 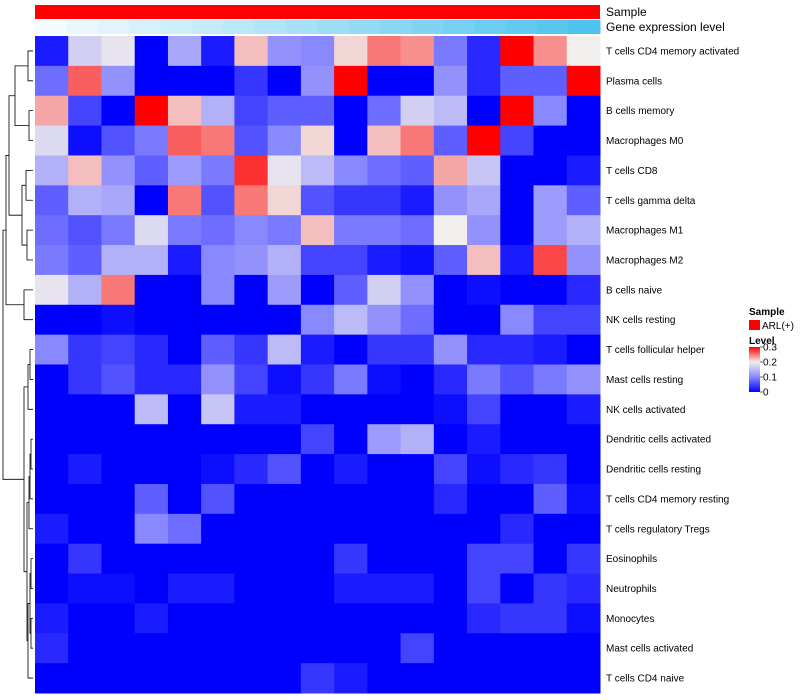 What do you see at coordinates (667, 499) in the screenshot?
I see `row-label: T cells CD4 memory resting` at bounding box center [667, 499].